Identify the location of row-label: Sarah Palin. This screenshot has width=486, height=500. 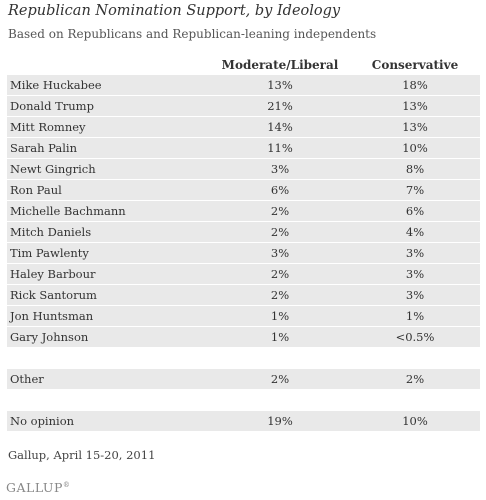
(108, 148).